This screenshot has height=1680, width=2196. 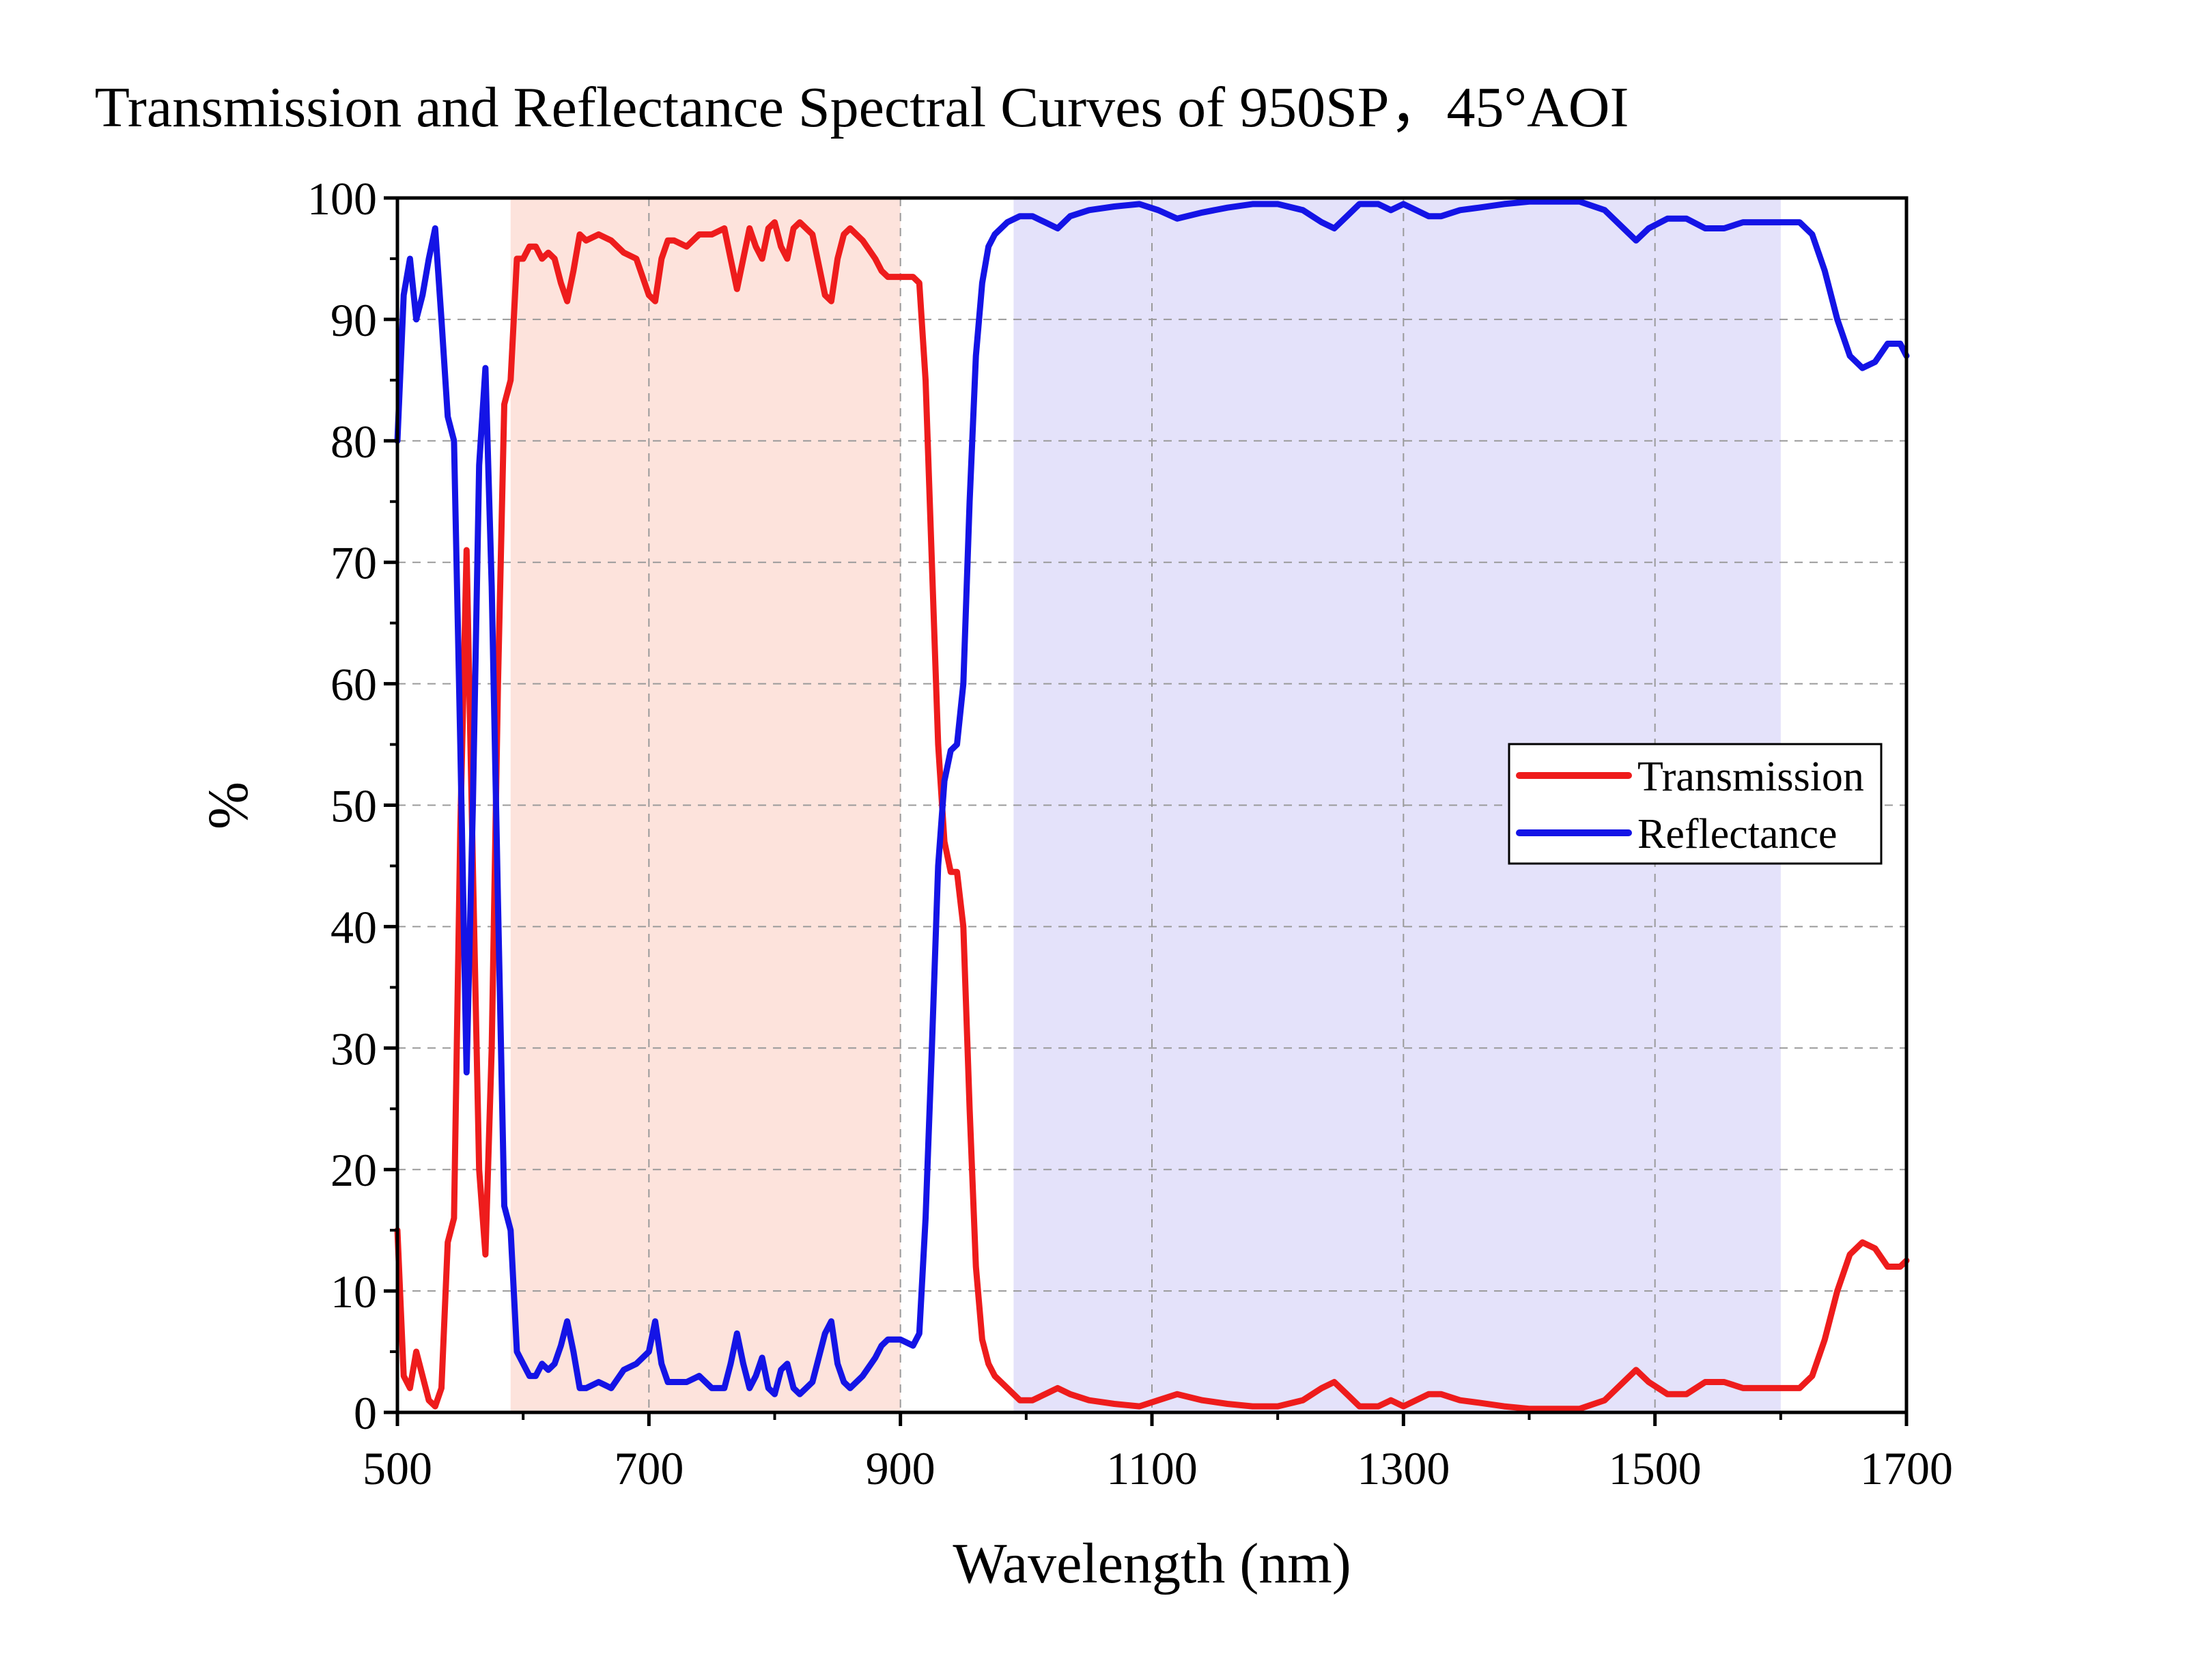 I want to click on y-tick-labels: 0 10 20 30 40 50 60 70 80 90 100, so click(x=342, y=806).